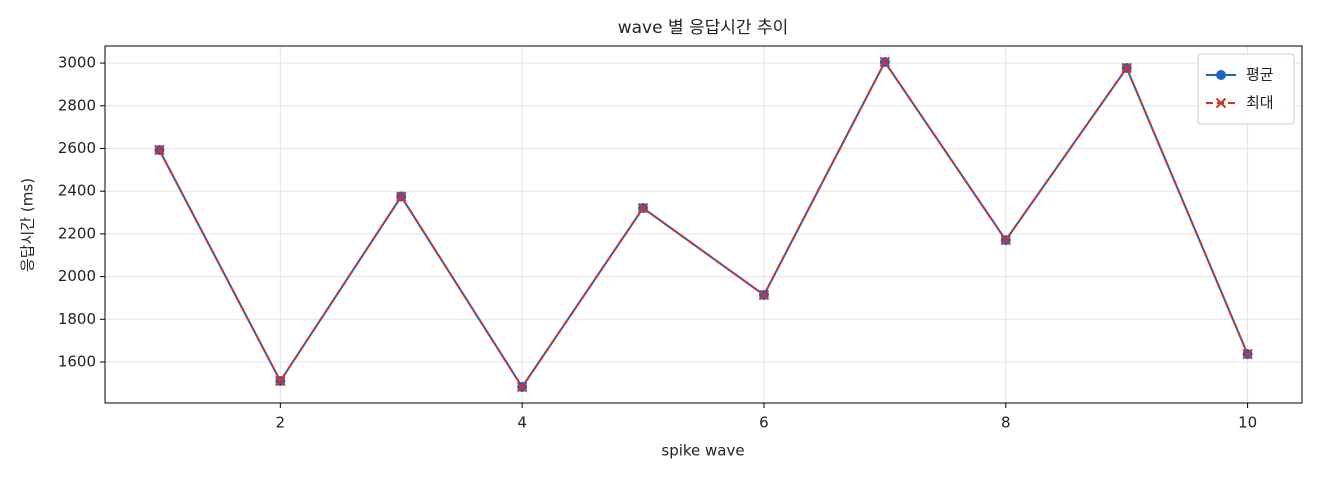 The image size is (1320, 480). What do you see at coordinates (1006, 423) in the screenshot?
I see `x-tick-label: 8` at bounding box center [1006, 423].